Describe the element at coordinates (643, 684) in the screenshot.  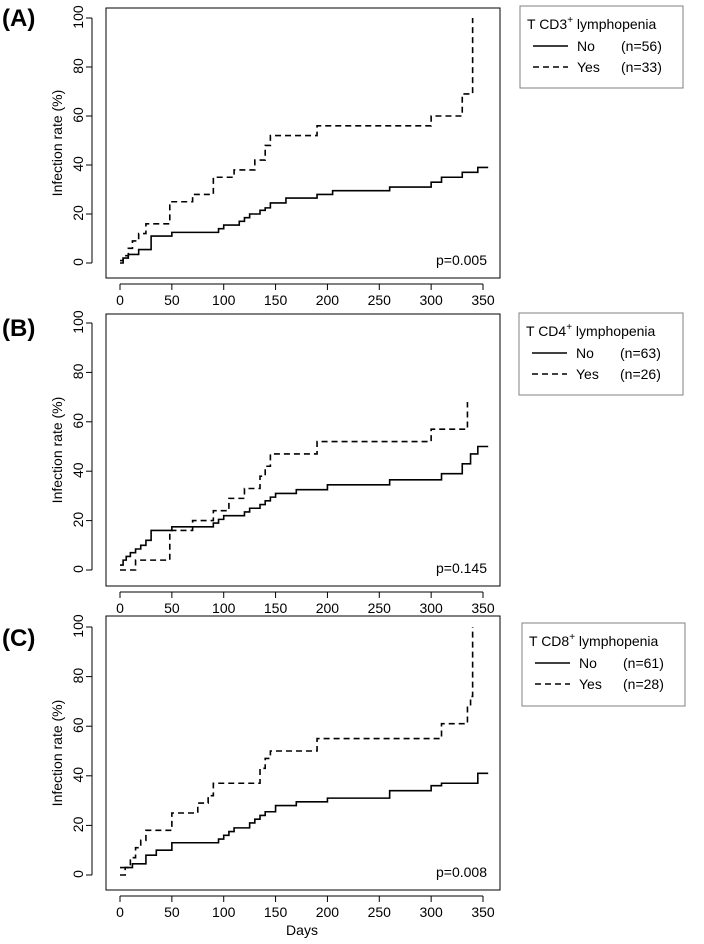
I see `legend-count-yes: (n=28)` at that location.